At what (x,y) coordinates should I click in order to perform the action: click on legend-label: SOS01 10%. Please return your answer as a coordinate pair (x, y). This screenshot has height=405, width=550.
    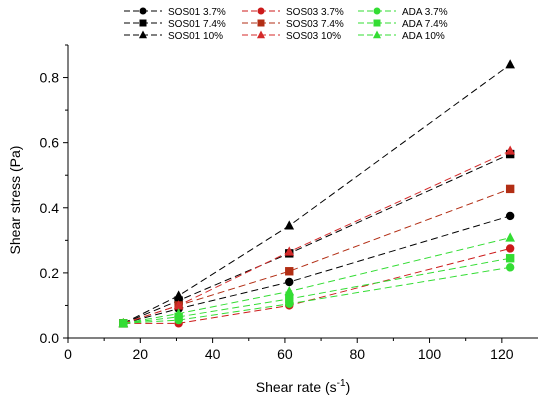
    Looking at the image, I should click on (195, 36).